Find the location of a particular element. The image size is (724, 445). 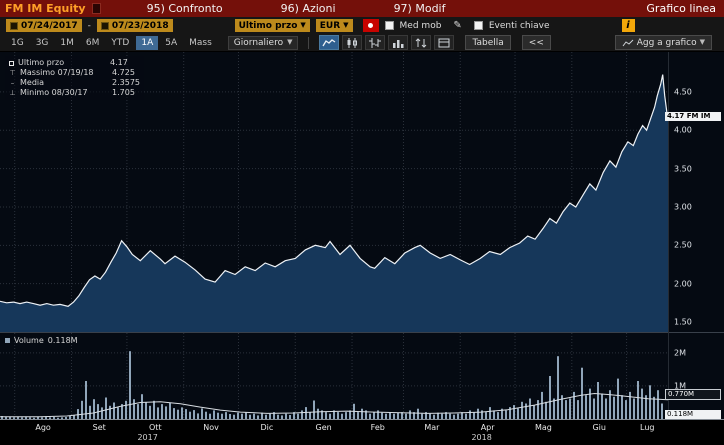

range-button-1m: 1M is located at coordinates (67, 42).